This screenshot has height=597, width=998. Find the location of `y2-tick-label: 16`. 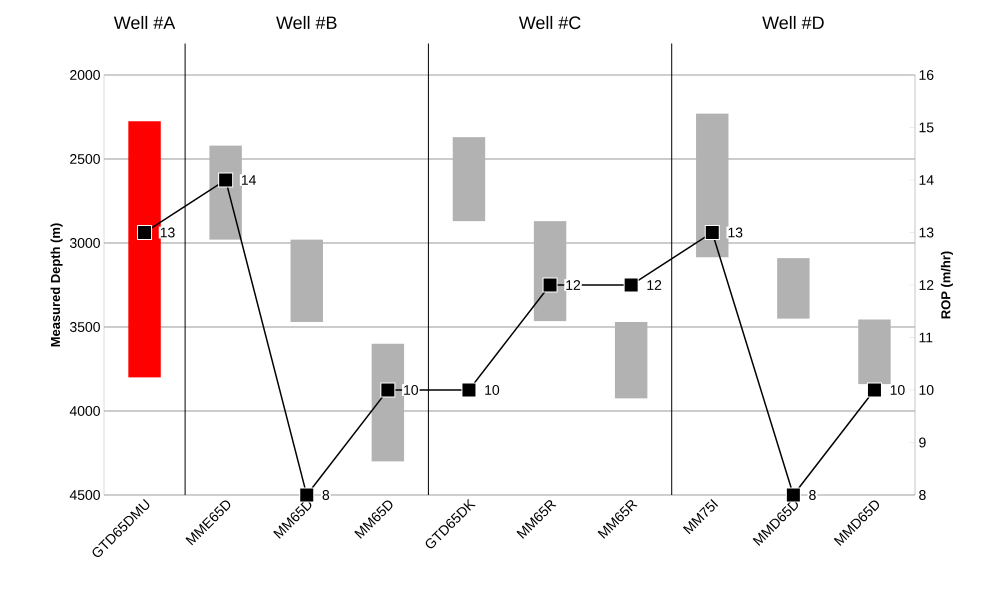

y2-tick-label: 16 is located at coordinates (927, 75).